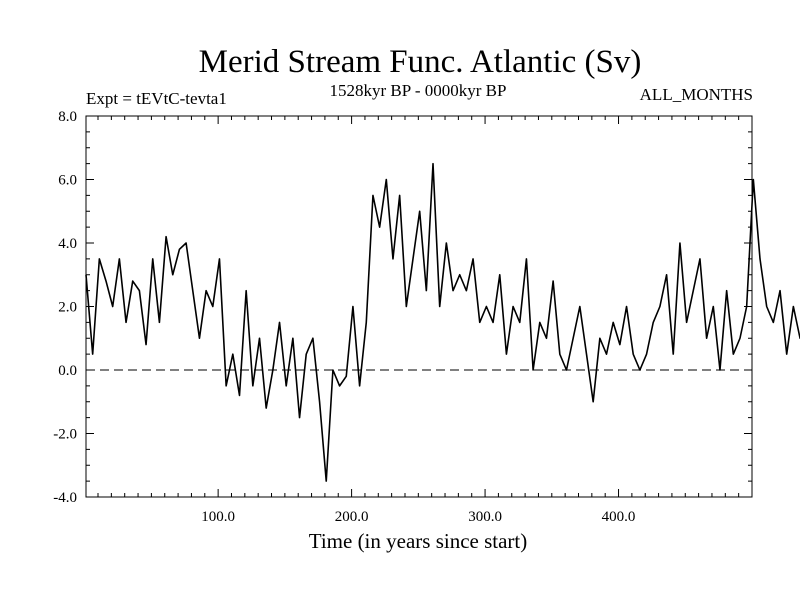 The image size is (800, 600). I want to click on x-tick-label: 200.0, so click(352, 517).